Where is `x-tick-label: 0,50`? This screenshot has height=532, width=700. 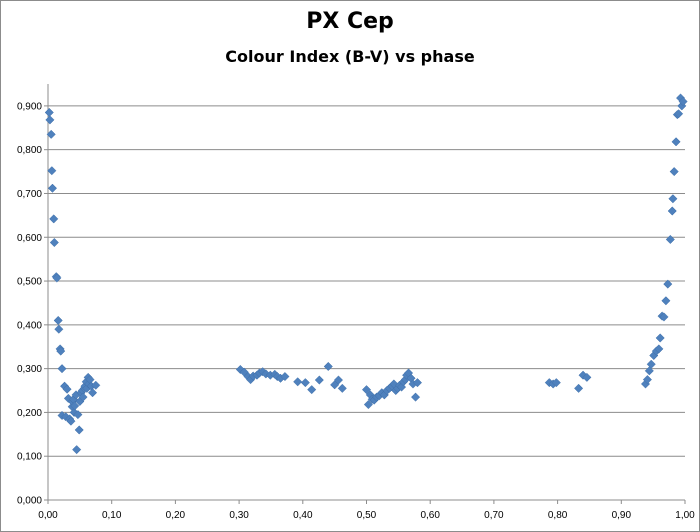 x-tick-label: 0,50 is located at coordinates (367, 515).